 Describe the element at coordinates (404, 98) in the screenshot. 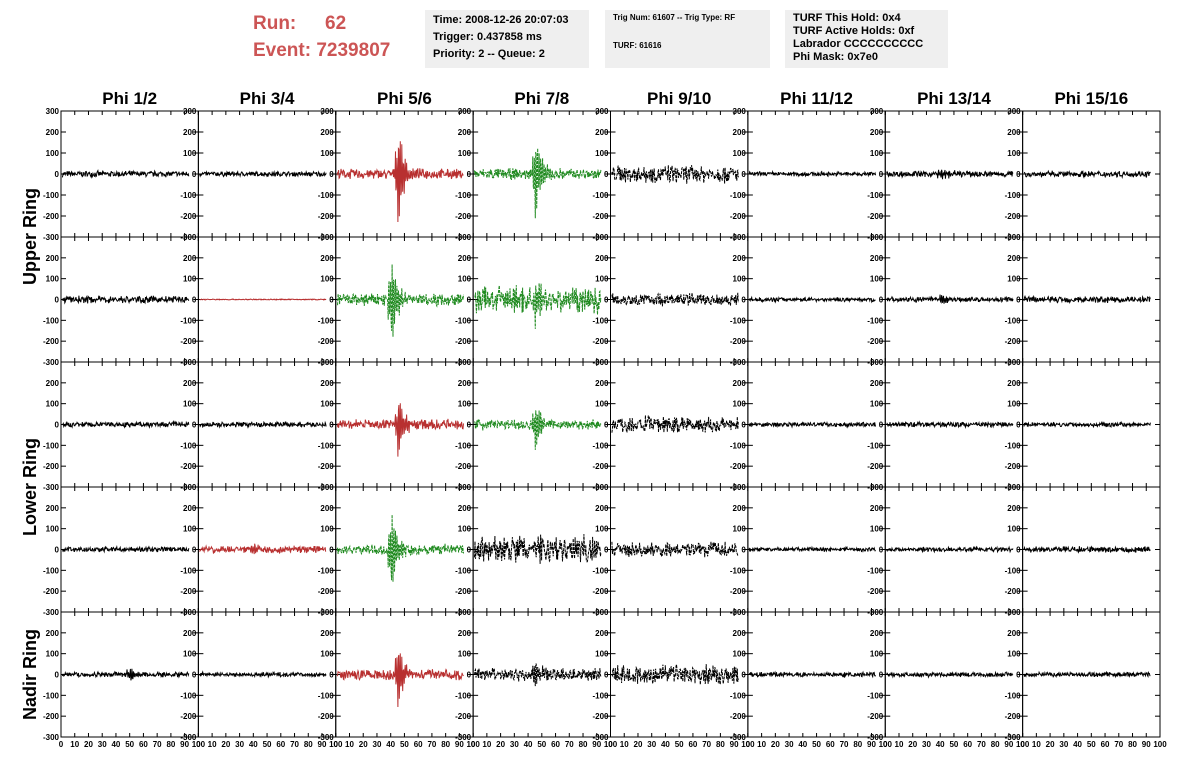

I see `column-title: Phi 5/6` at that location.